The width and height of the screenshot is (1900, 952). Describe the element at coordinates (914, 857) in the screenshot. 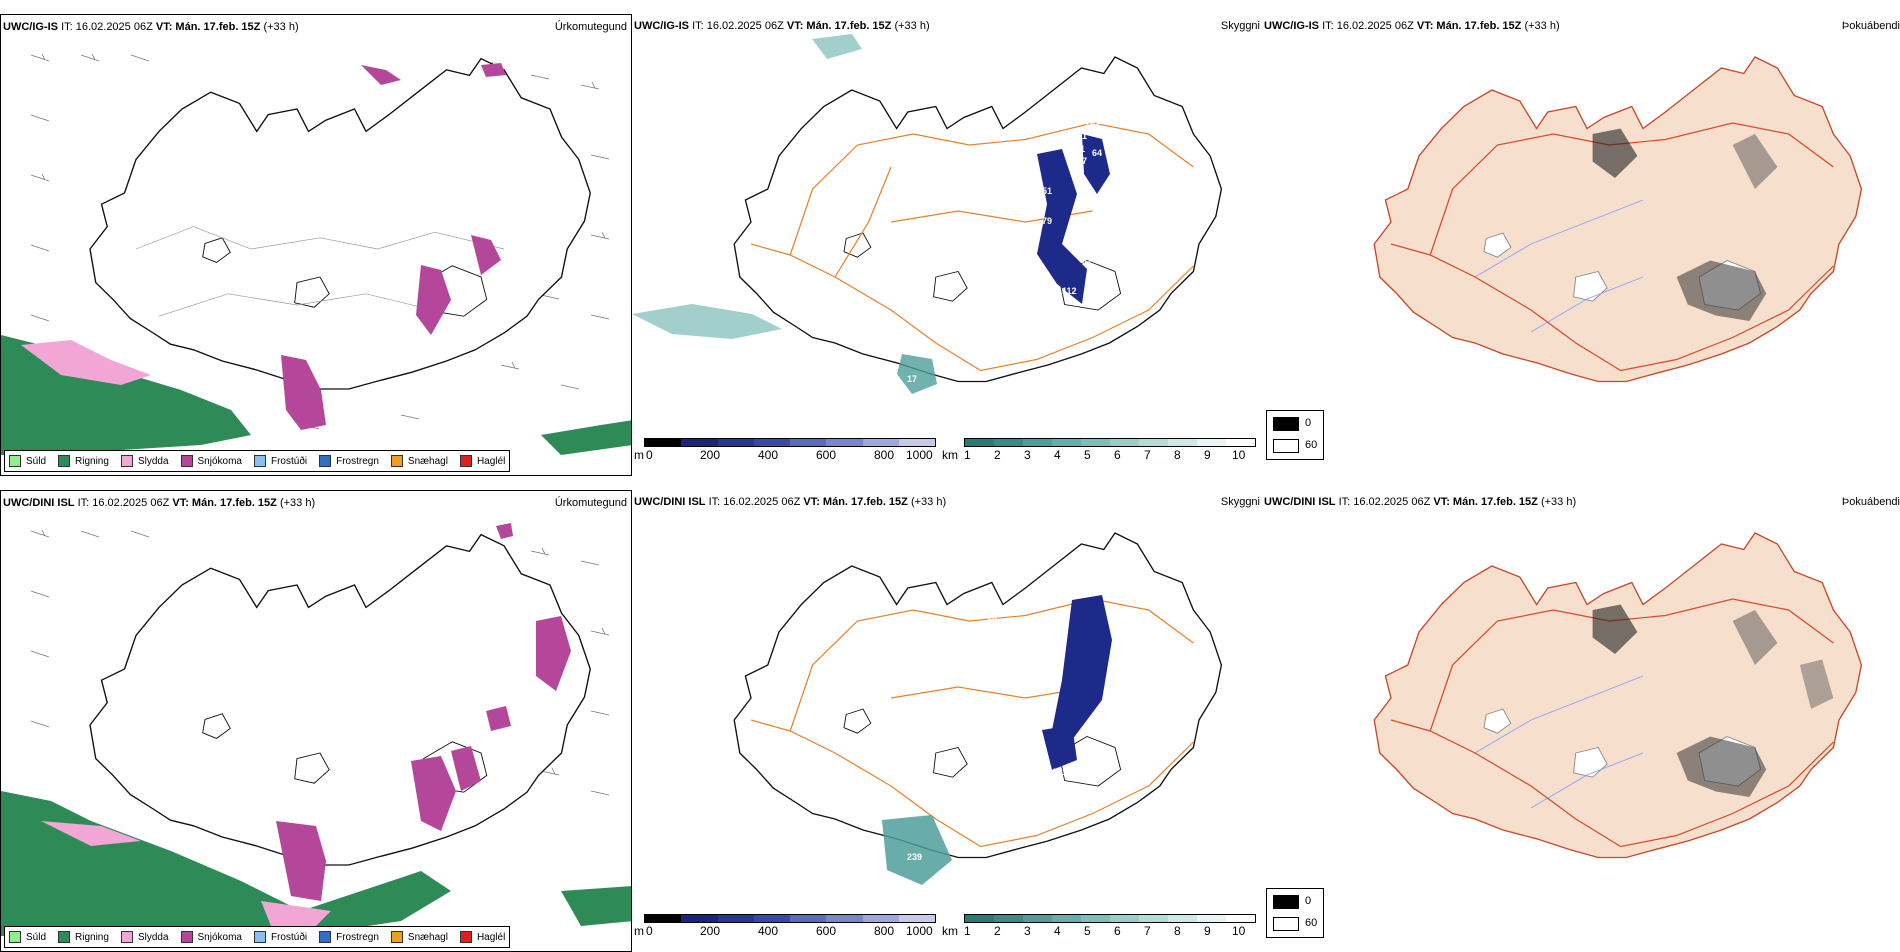

I see `svg-text: 239` at that location.